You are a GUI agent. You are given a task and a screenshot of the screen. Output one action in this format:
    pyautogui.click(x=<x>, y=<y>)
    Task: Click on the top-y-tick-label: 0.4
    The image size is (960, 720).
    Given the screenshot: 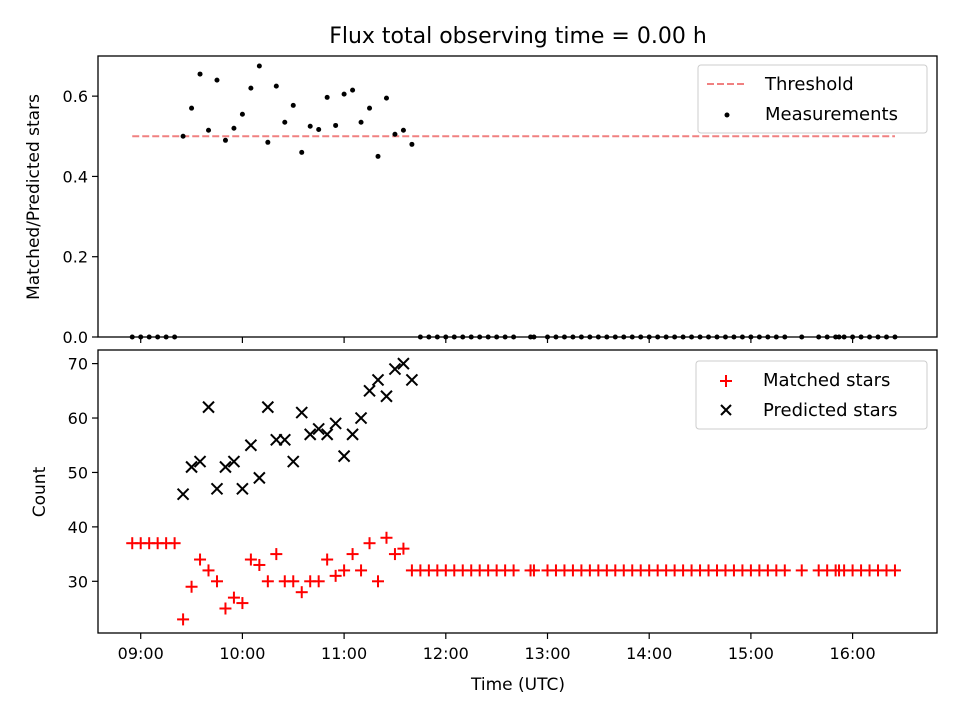 What is the action you would take?
    pyautogui.click(x=75, y=176)
    